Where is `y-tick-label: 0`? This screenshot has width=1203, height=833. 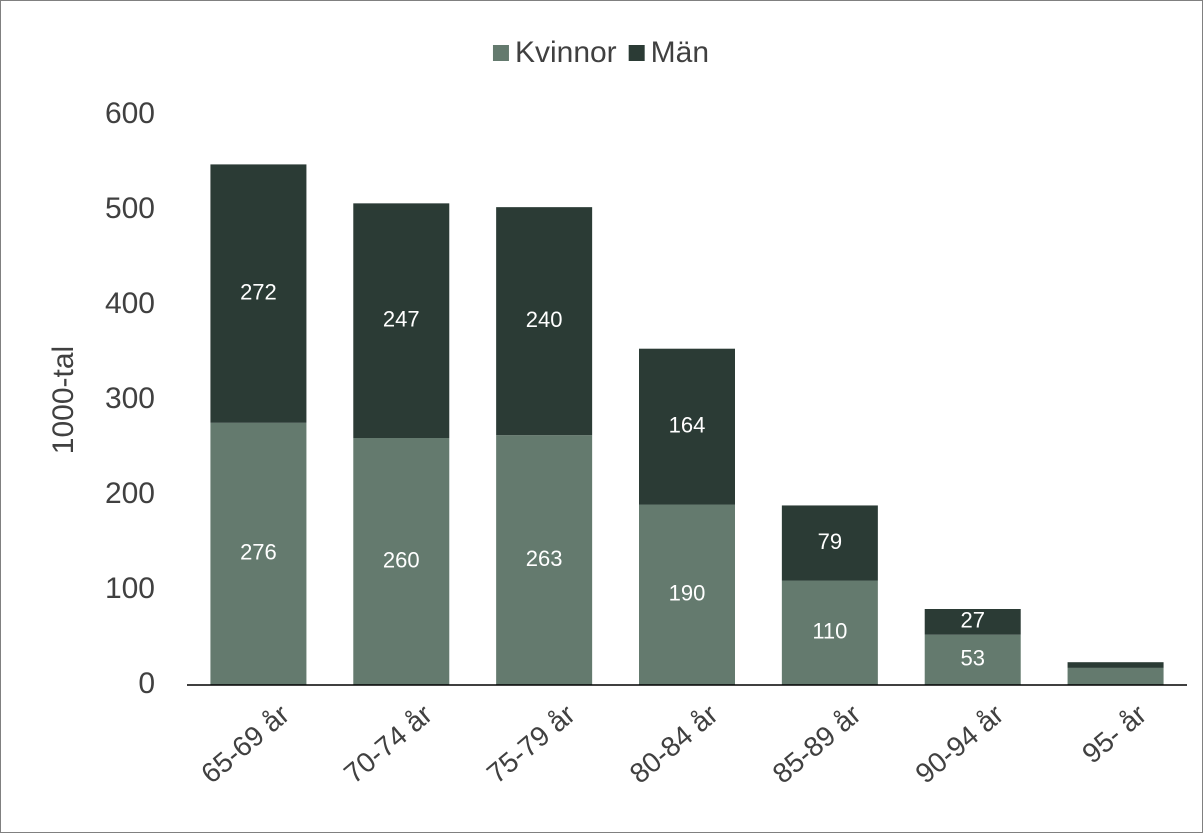
y-tick-label: 0 is located at coordinates (146, 683).